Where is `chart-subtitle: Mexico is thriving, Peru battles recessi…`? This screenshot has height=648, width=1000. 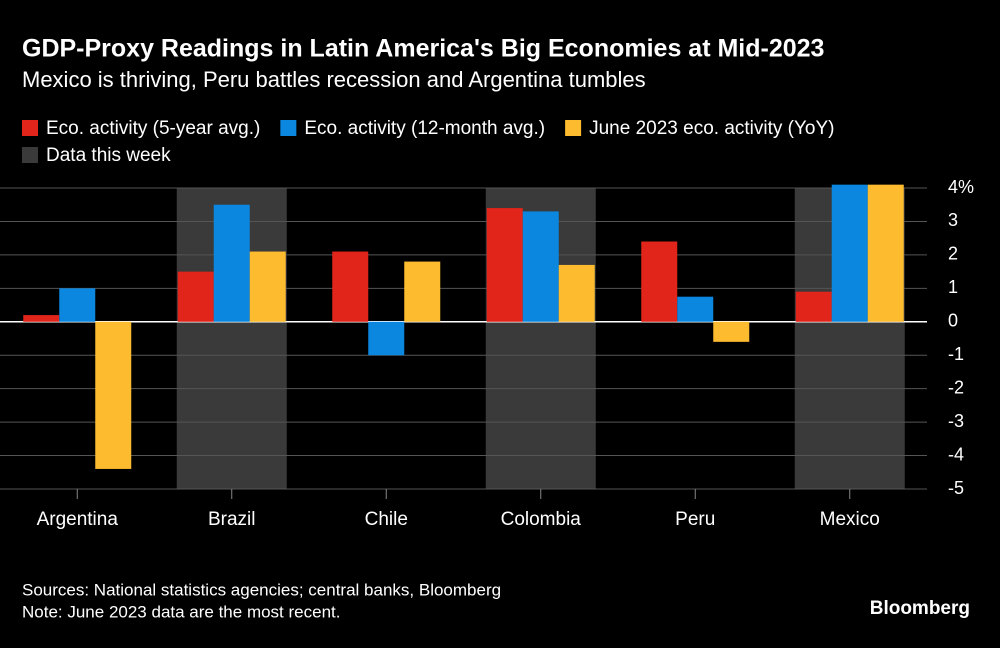
chart-subtitle: Mexico is thriving, Peru battles recessi… is located at coordinates (334, 79).